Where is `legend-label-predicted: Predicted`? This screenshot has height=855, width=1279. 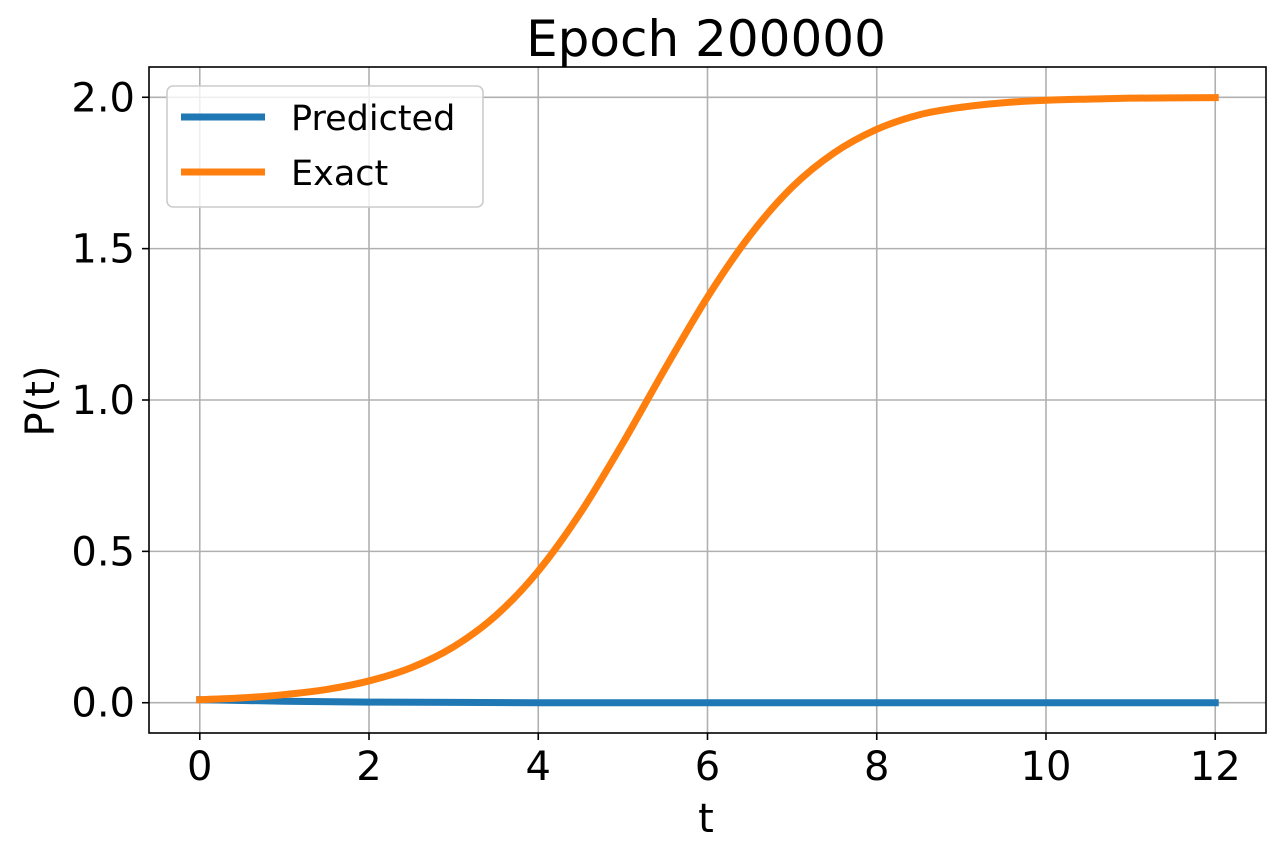
legend-label-predicted: Predicted is located at coordinates (373, 119).